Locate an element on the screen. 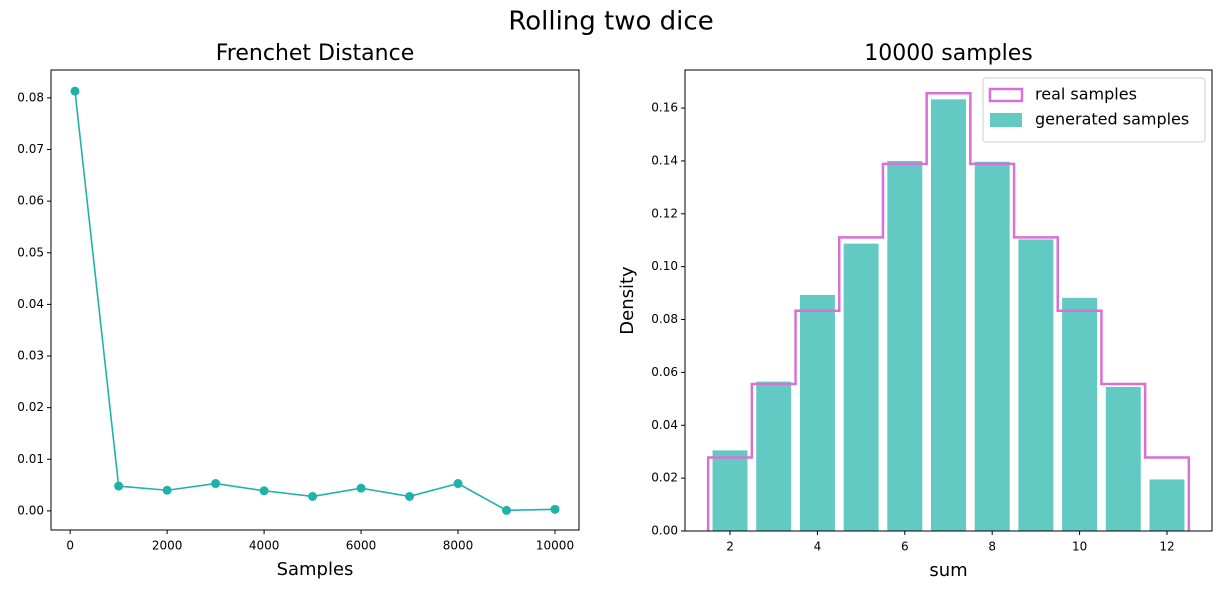 Image resolution: width=1222 pixels, height=591 pixels. x-tick-label: 8000 is located at coordinates (458, 546).